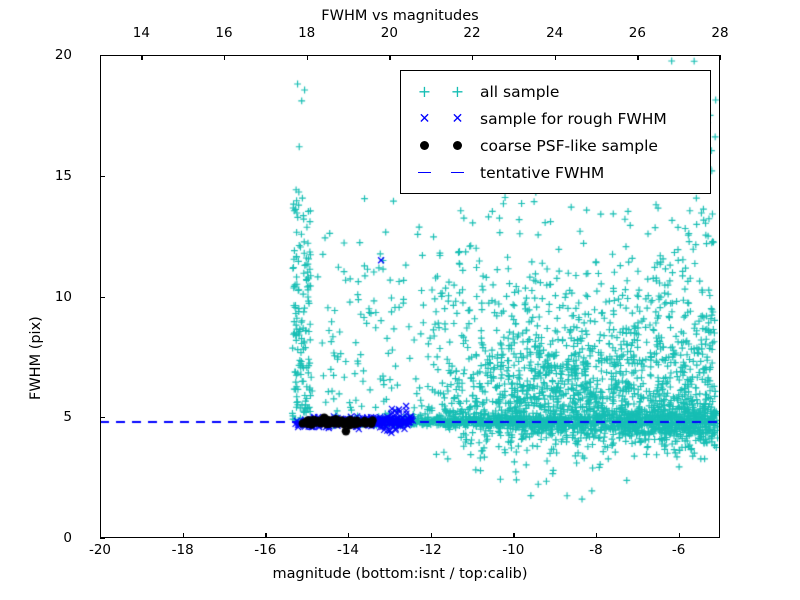 This screenshot has height=600, width=800. I want to click on x-tick-label-bottom: -6, so click(678, 550).